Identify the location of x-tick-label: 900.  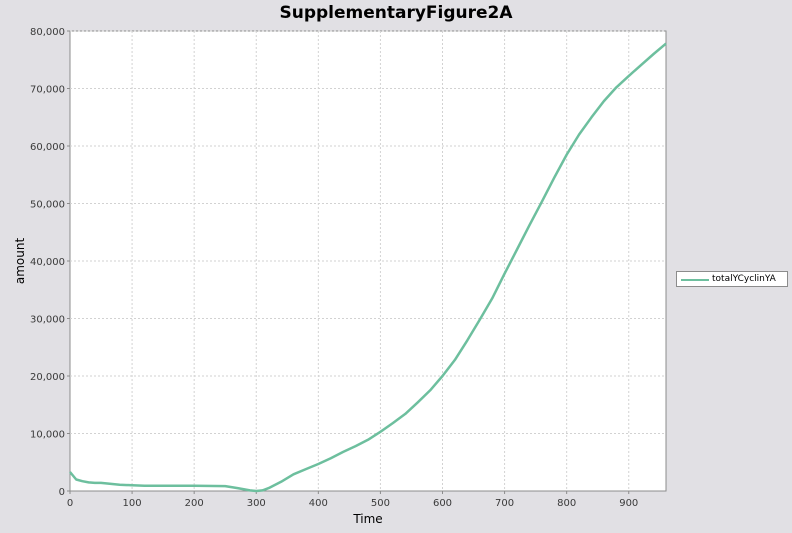
(628, 503).